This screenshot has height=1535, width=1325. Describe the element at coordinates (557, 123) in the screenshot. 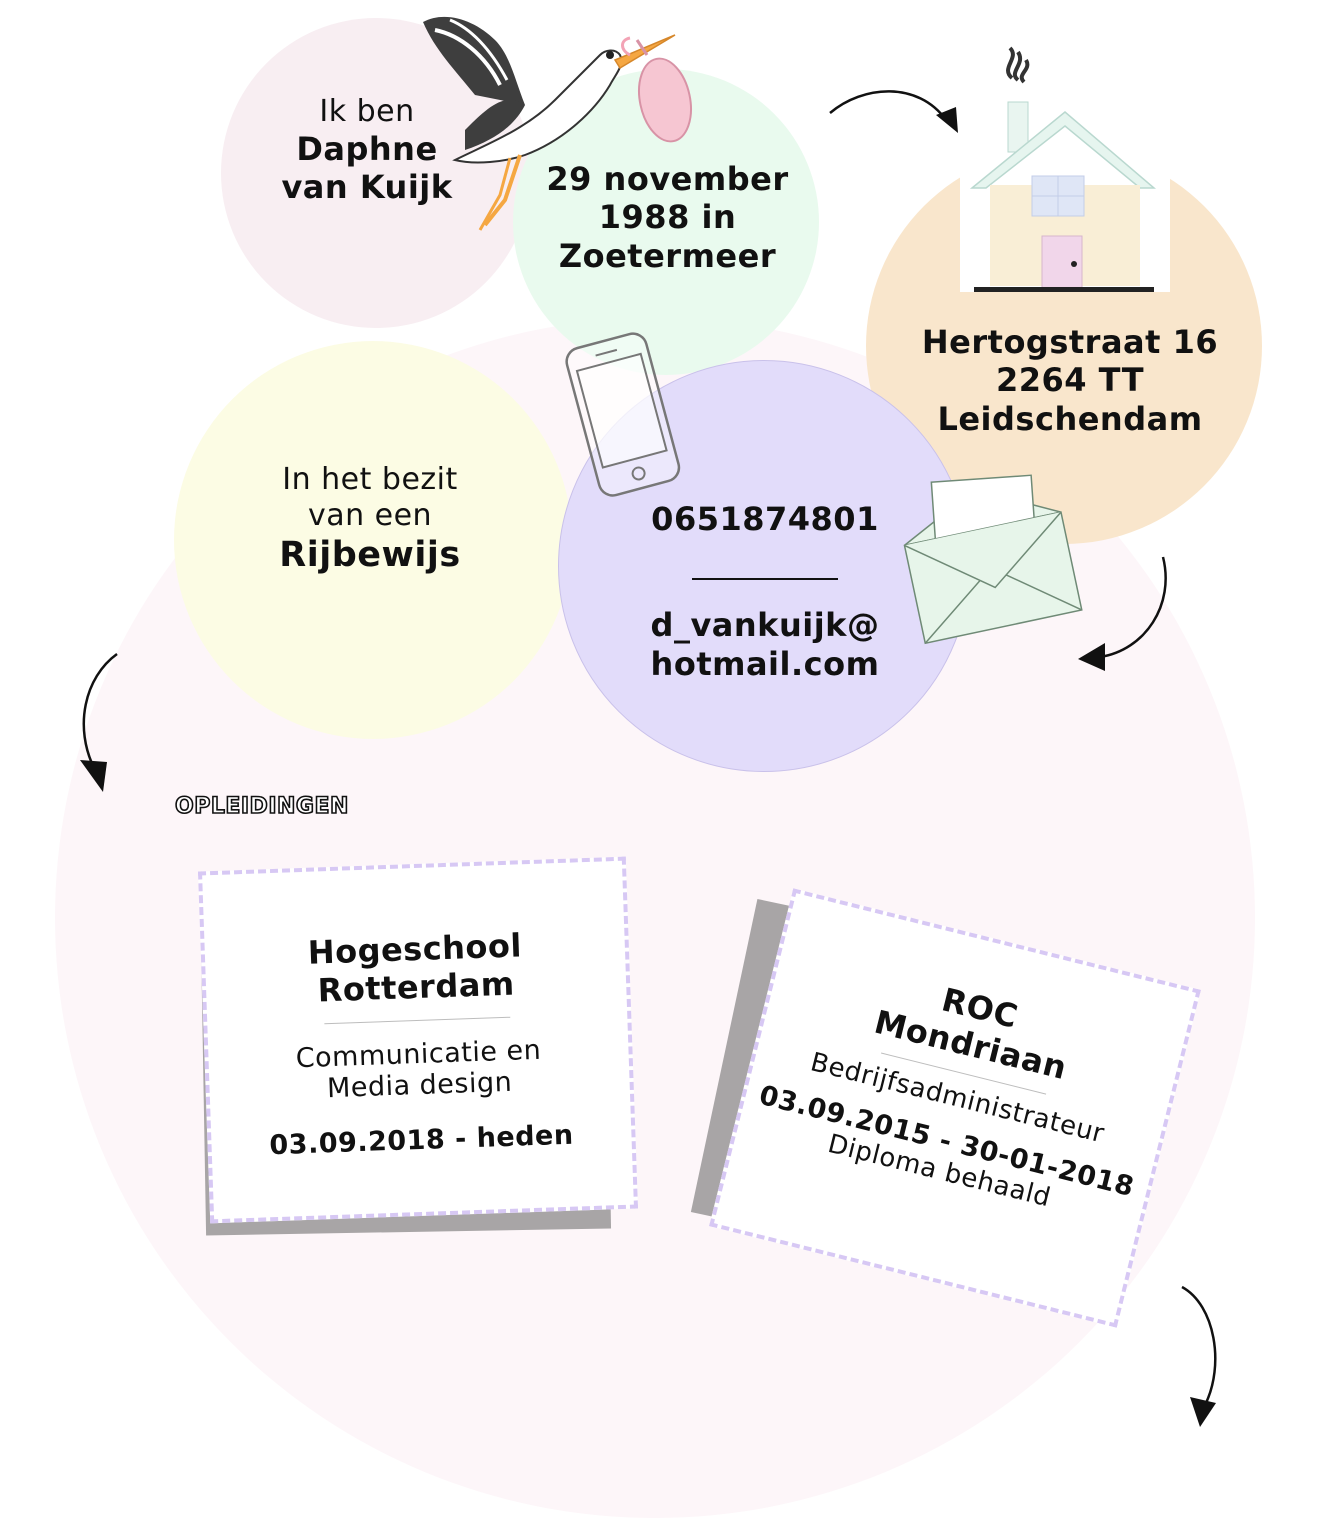

I see `stork-icon` at that location.